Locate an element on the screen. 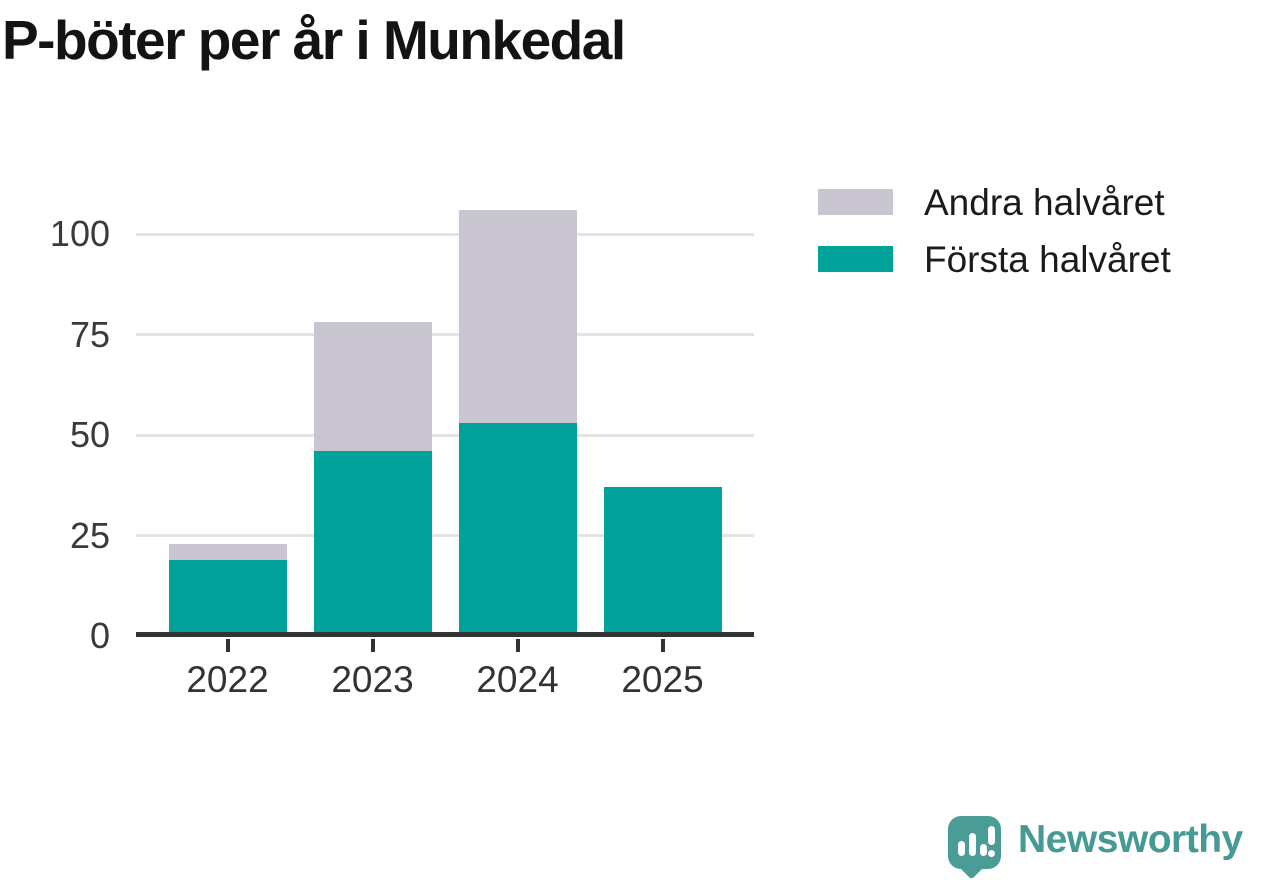  newsworthy-speech-bubble-chart-icon is located at coordinates (974, 848).